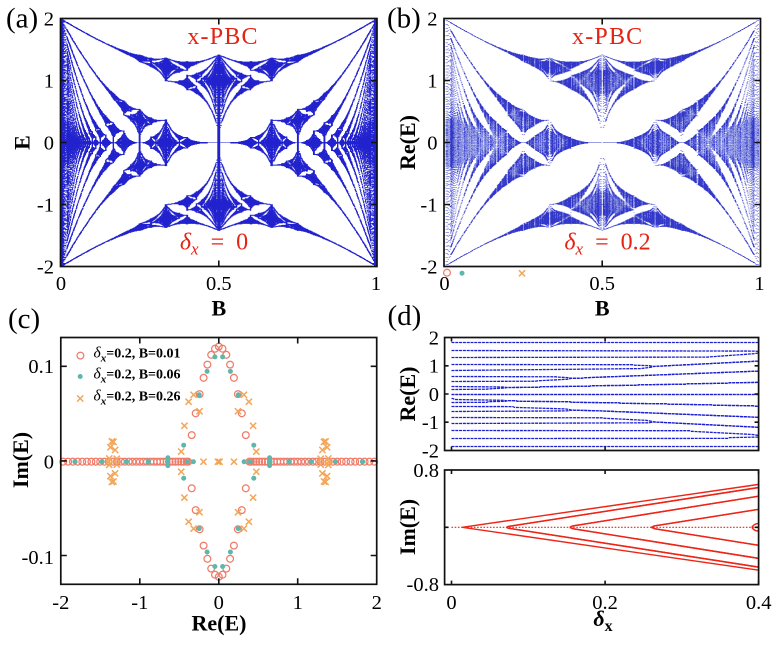  Describe the element at coordinates (426, 471) in the screenshot. I see `svg-text: 0.8` at that location.